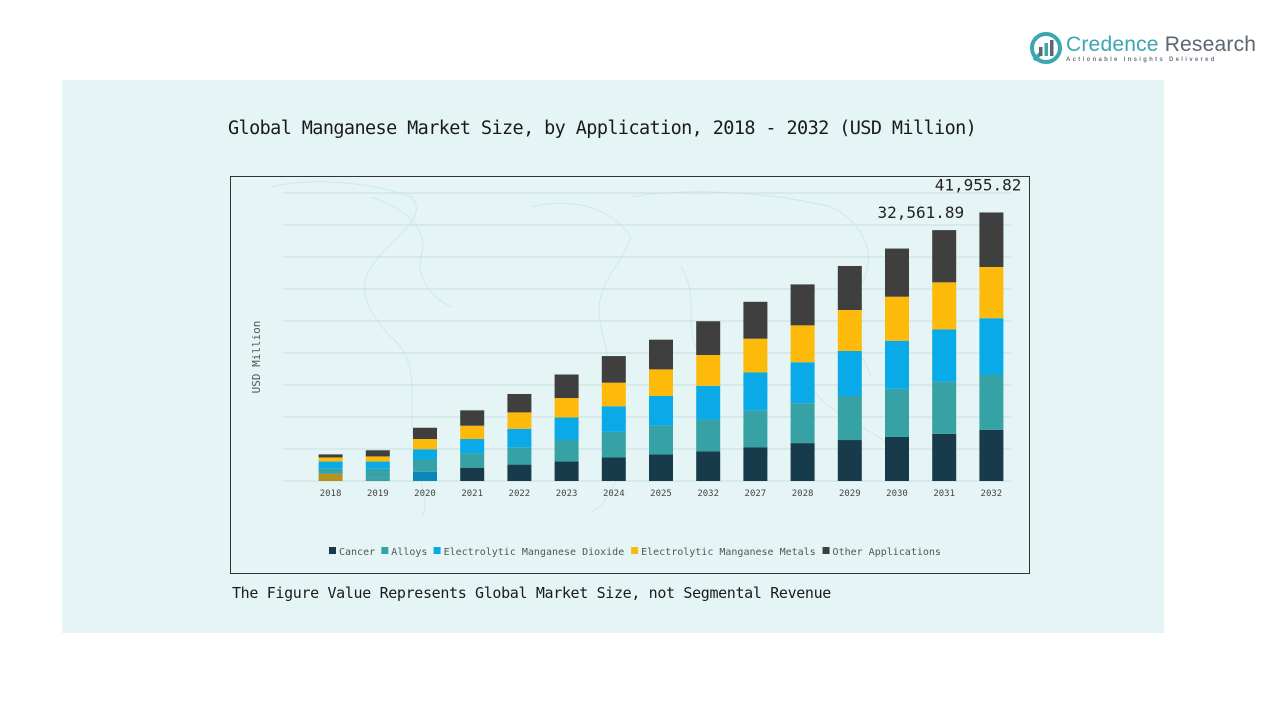  Describe the element at coordinates (920, 212) in the screenshot. I see `total-value-label: 32,561.89` at that location.